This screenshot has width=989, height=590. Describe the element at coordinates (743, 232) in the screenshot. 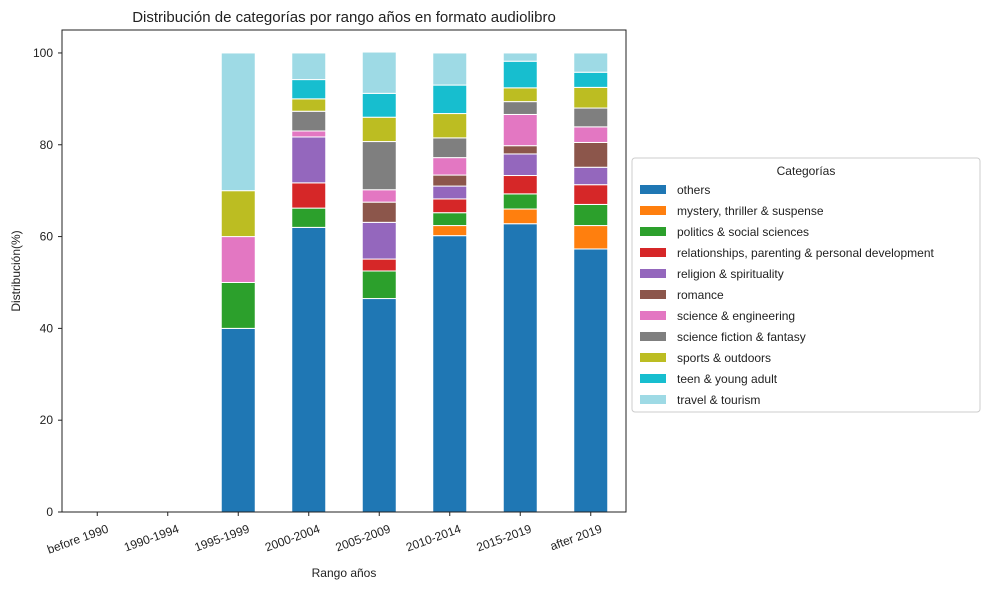

I see `legend-label: politics & social sciences` at that location.